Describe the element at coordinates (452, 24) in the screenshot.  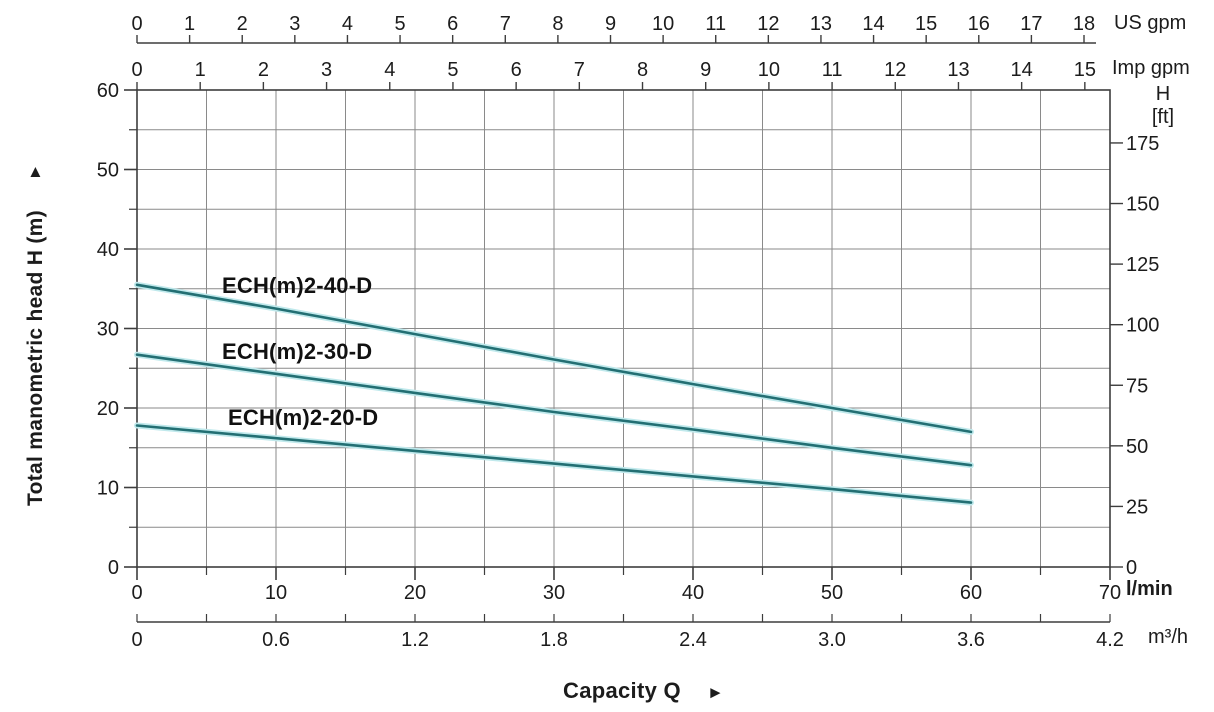
I see `us-gpm-tick-label: 6` at that location.